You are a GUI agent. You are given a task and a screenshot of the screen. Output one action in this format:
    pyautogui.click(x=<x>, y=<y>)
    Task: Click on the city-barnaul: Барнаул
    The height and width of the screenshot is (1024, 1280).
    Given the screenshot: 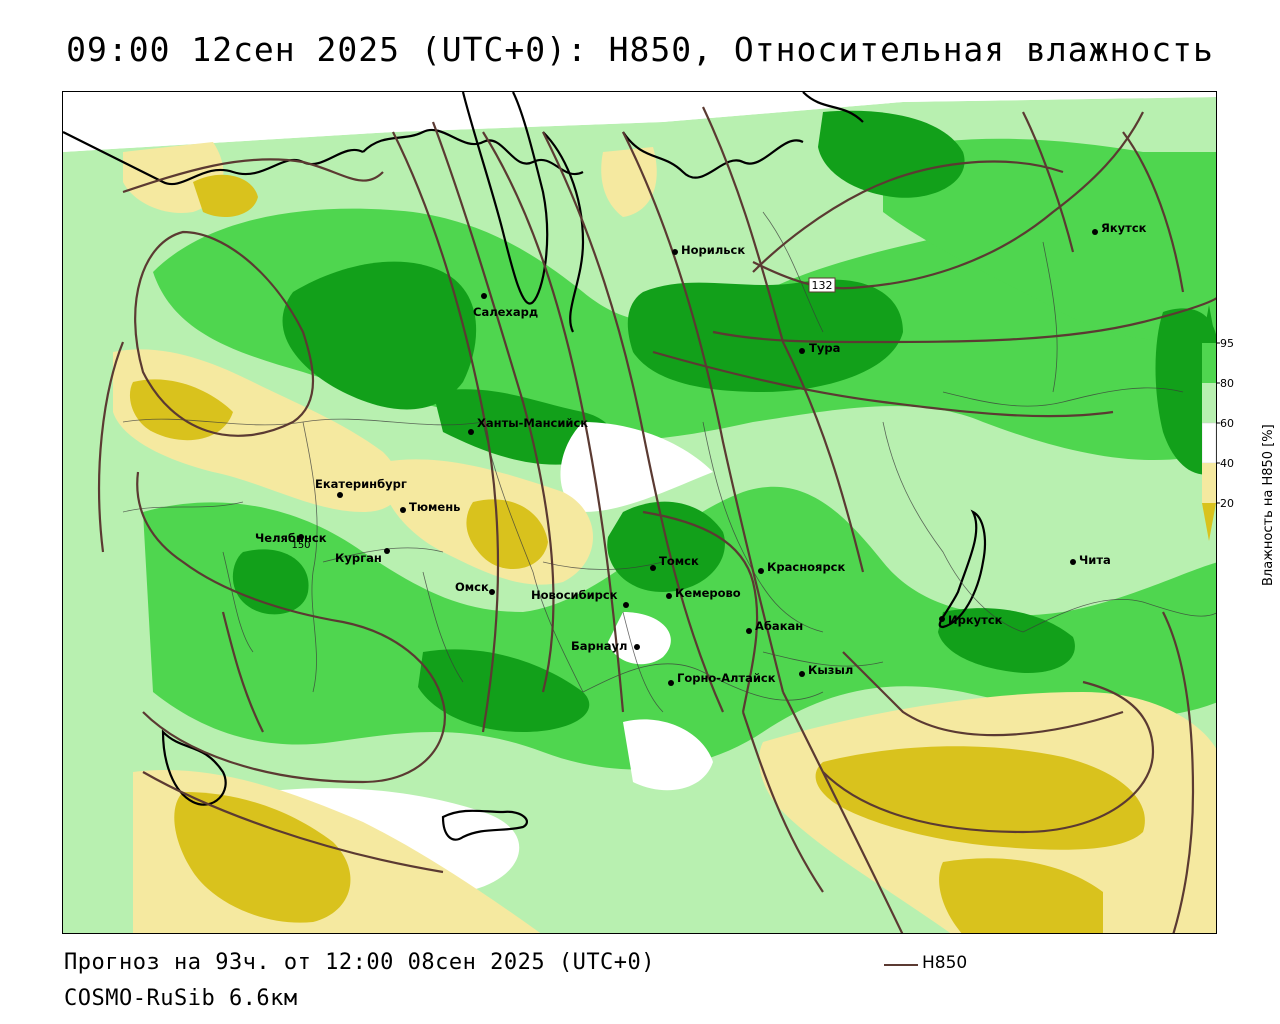 What is the action you would take?
    pyautogui.click(x=605, y=646)
    